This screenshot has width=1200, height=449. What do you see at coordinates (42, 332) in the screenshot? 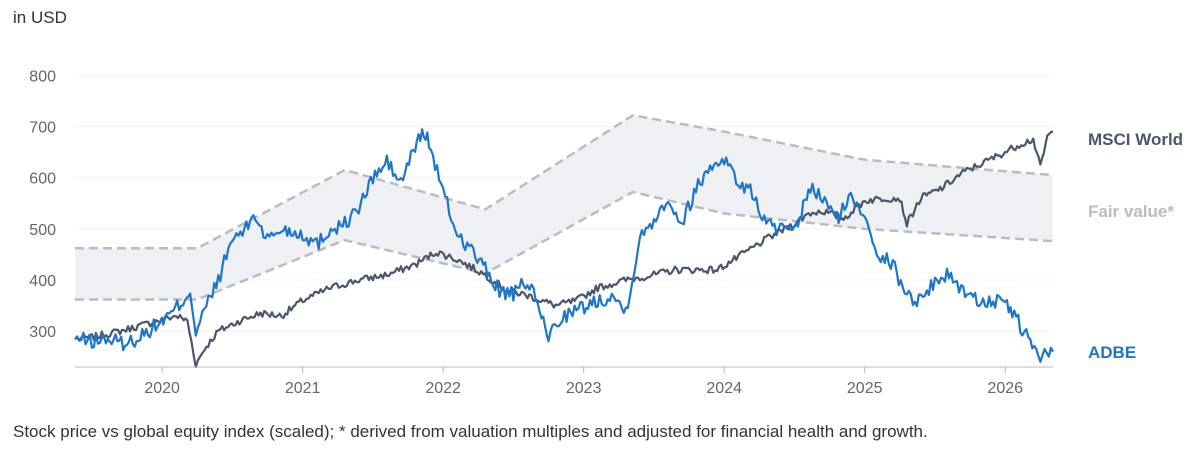
I see `y-tick-label: 300` at bounding box center [42, 332].